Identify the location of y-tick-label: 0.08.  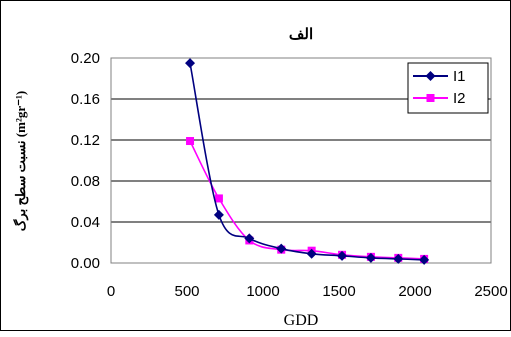
(85, 181).